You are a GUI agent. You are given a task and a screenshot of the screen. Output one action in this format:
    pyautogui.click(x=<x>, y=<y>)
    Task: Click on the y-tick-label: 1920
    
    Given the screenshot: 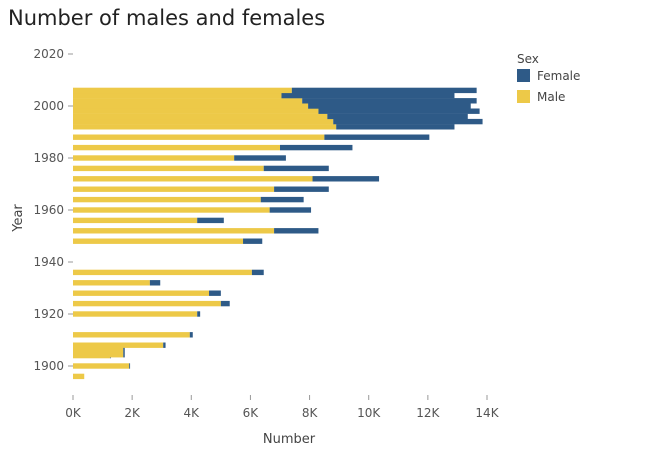 What is the action you would take?
    pyautogui.click(x=48, y=314)
    